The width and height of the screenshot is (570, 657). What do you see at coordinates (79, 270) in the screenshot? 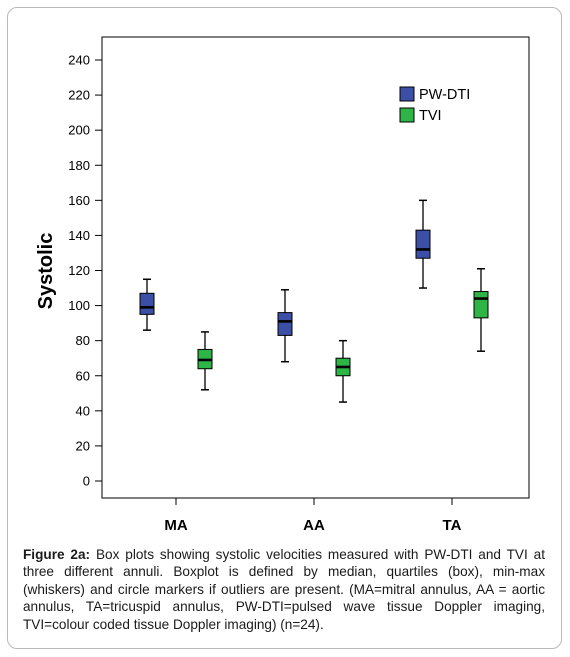
I see `y-tick-label: 120` at bounding box center [79, 270].